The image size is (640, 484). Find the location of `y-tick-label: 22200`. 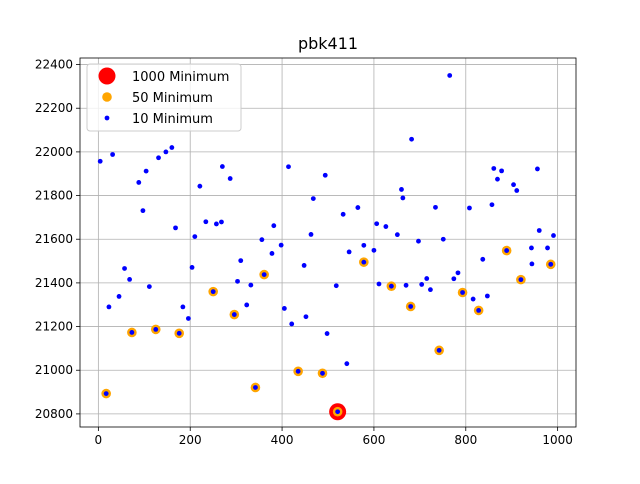

y-tick-label: 22200 is located at coordinates (54, 108).